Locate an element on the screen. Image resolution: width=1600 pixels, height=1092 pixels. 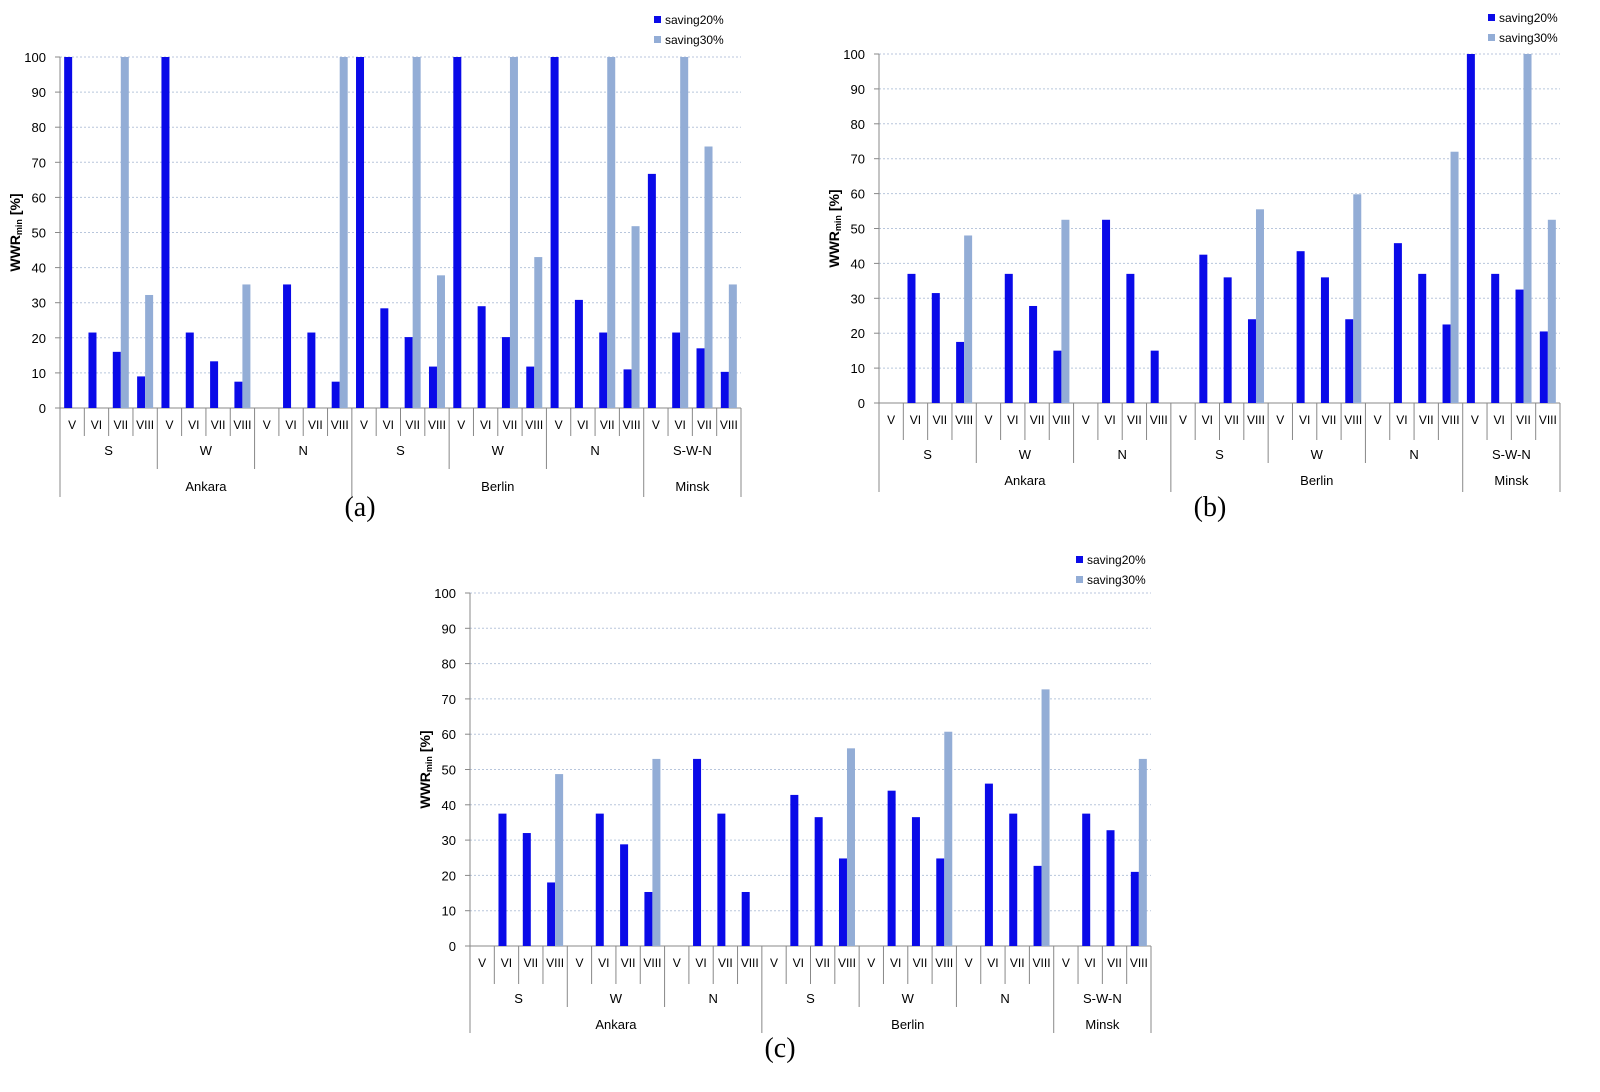
legend-label: saving20% is located at coordinates (1528, 18).